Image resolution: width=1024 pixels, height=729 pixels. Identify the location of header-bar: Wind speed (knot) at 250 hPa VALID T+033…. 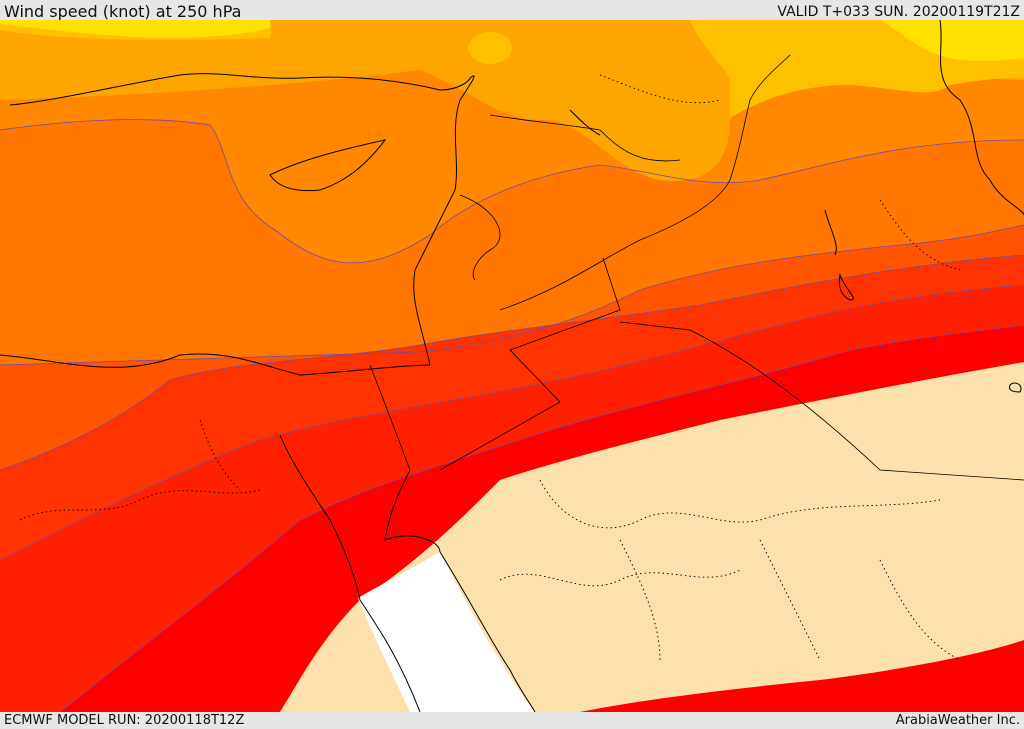
(512, 10).